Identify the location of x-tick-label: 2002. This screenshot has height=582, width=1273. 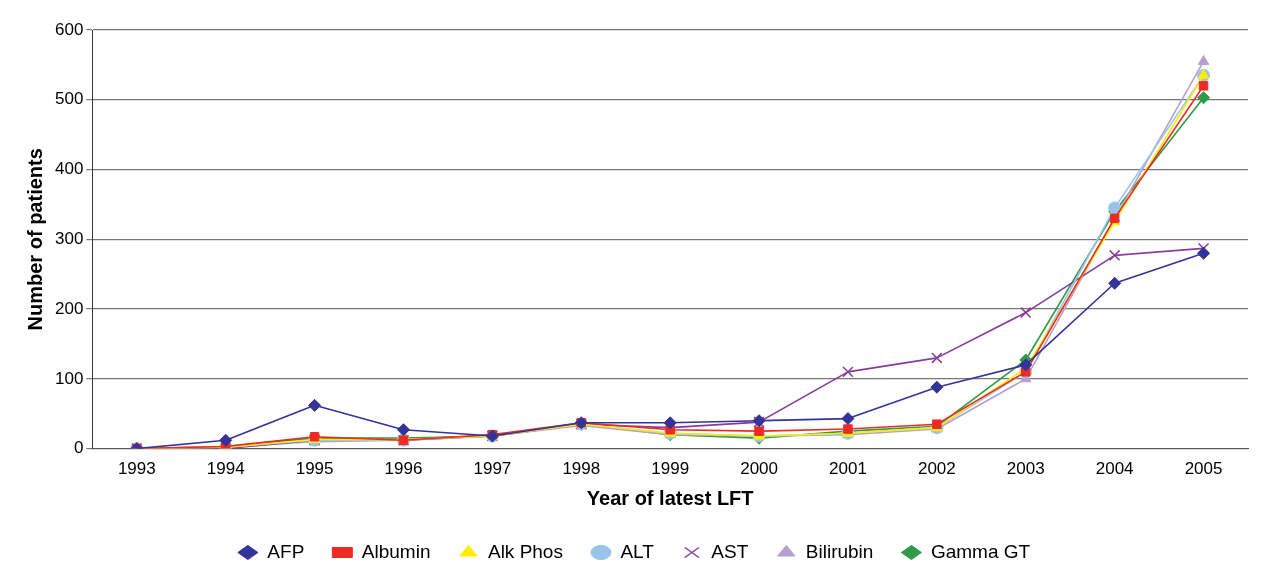
(936, 469).